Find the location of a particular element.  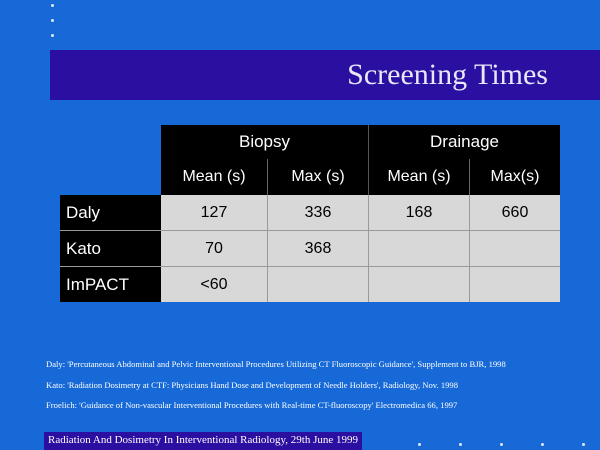

table-cell: <60 is located at coordinates (214, 284).